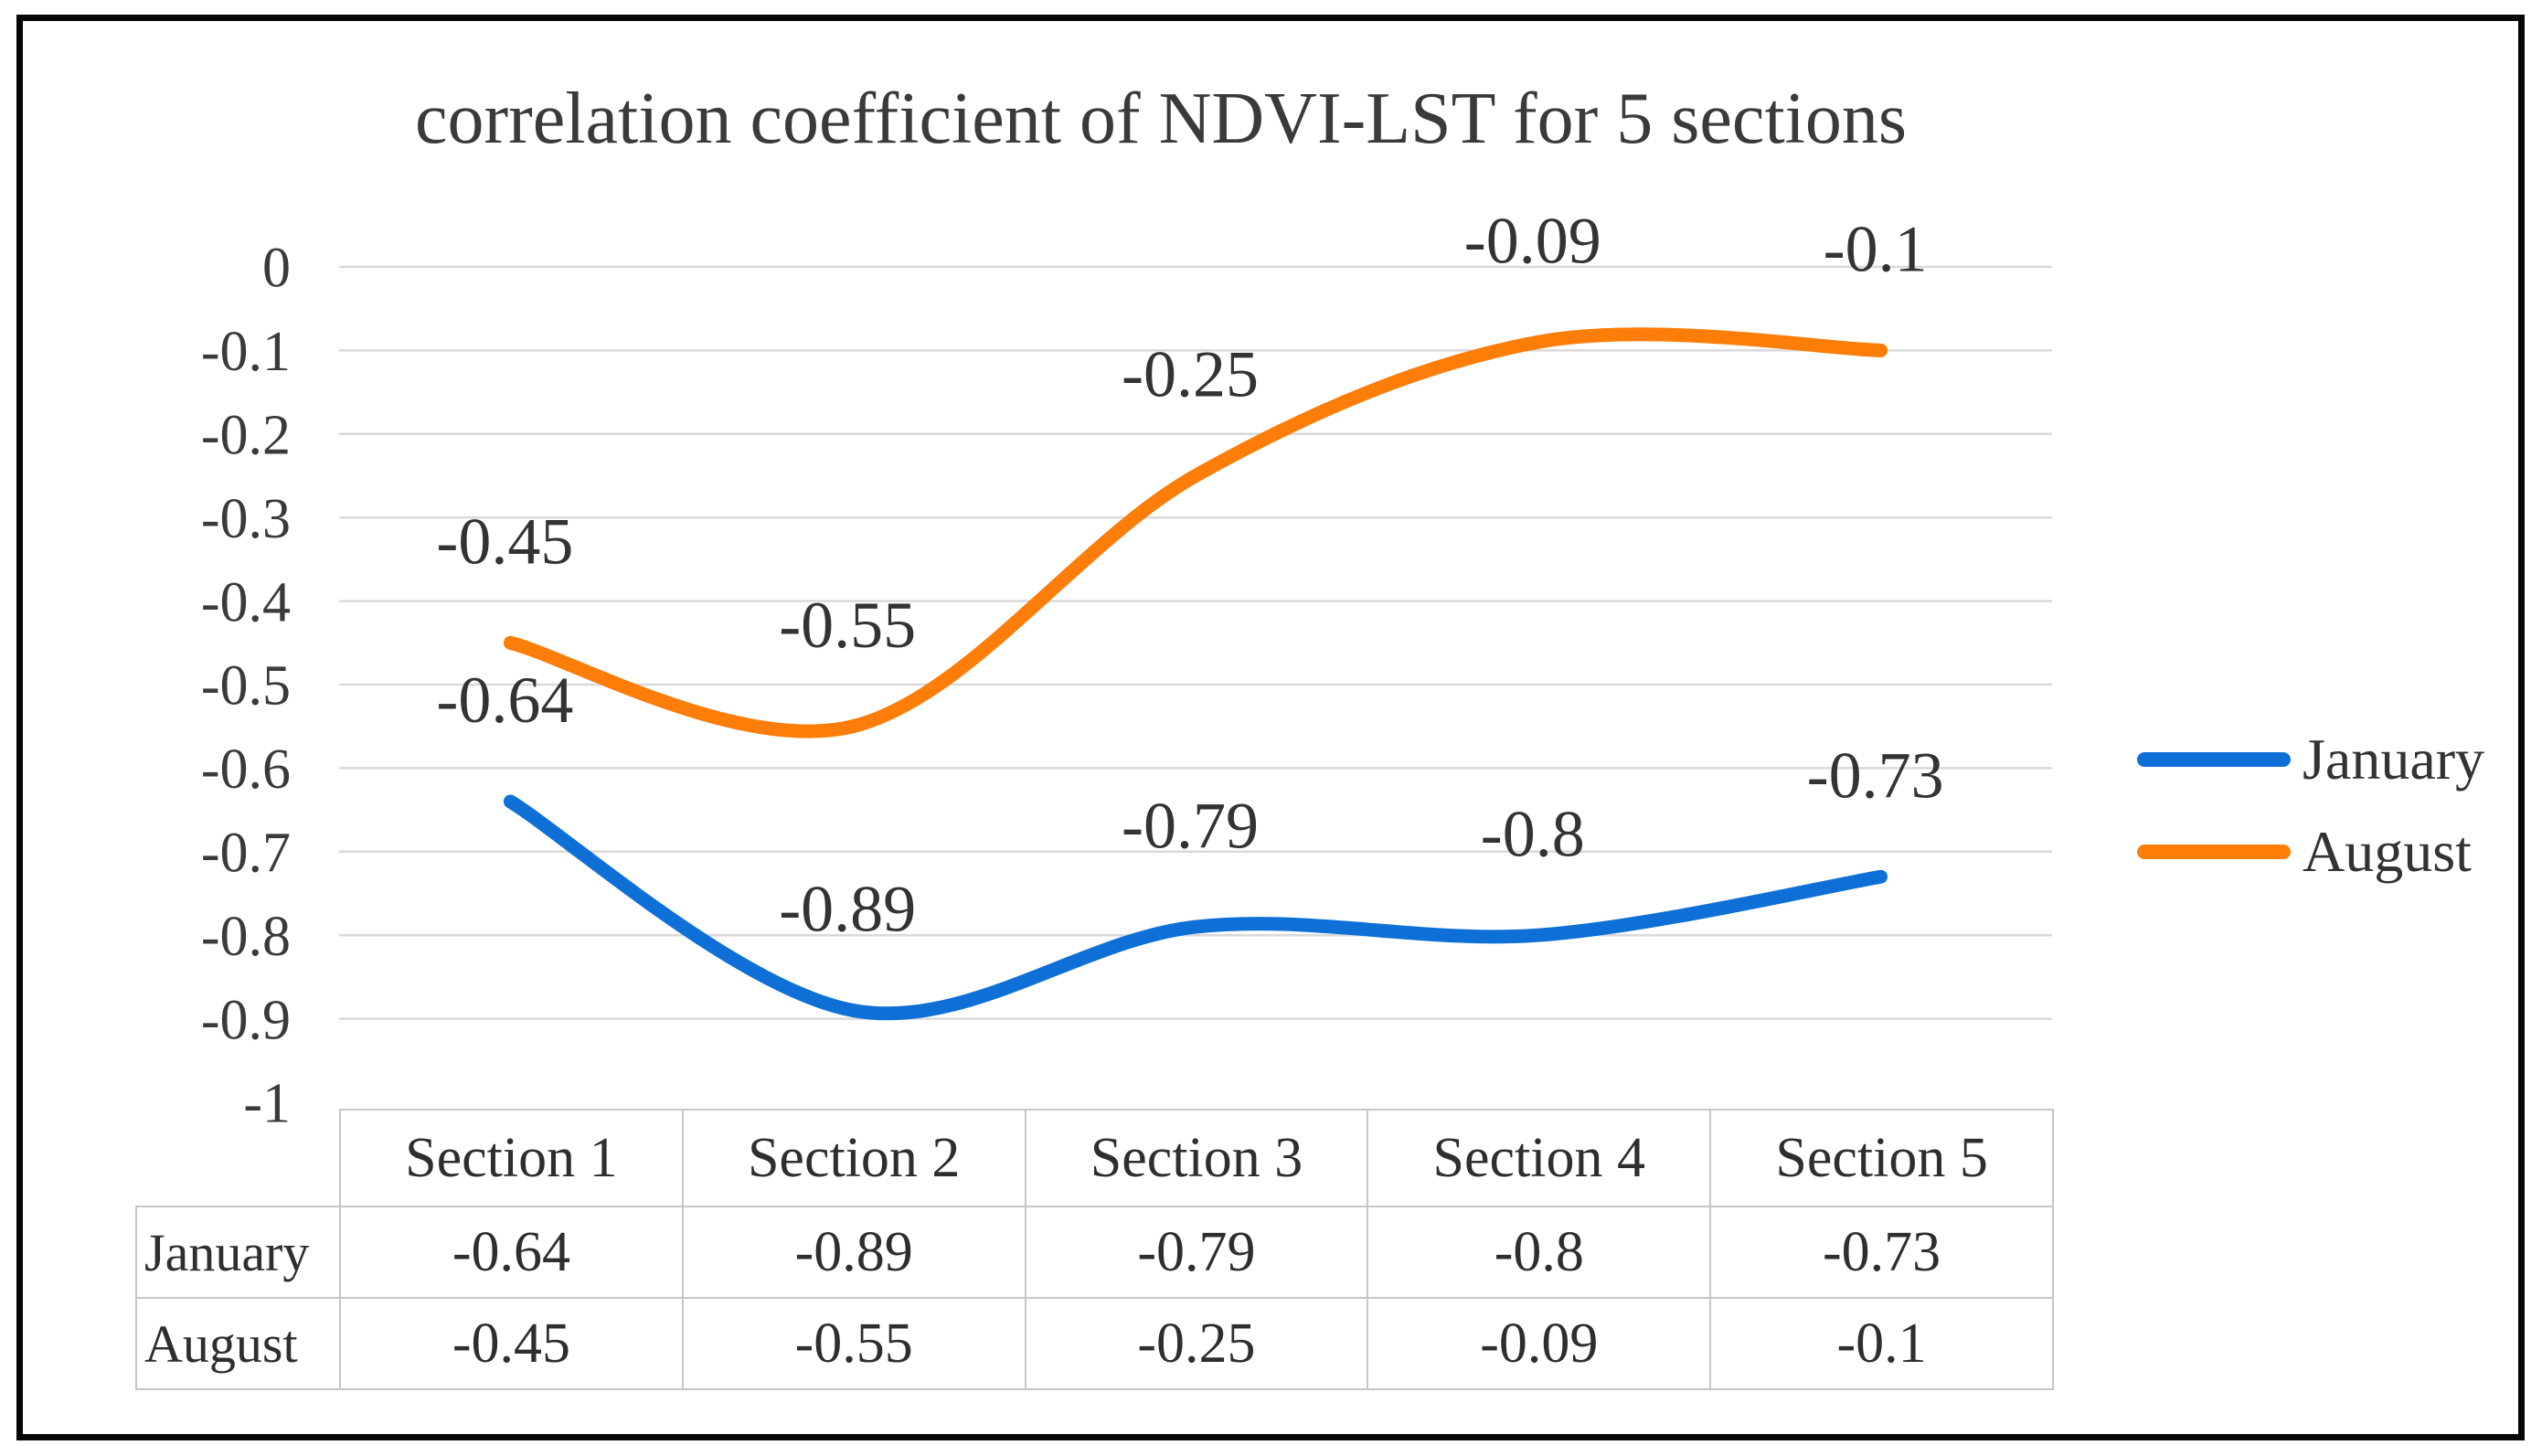 This screenshot has height=1456, width=2542. I want to click on august-data-label: -0.1, so click(1876, 249).